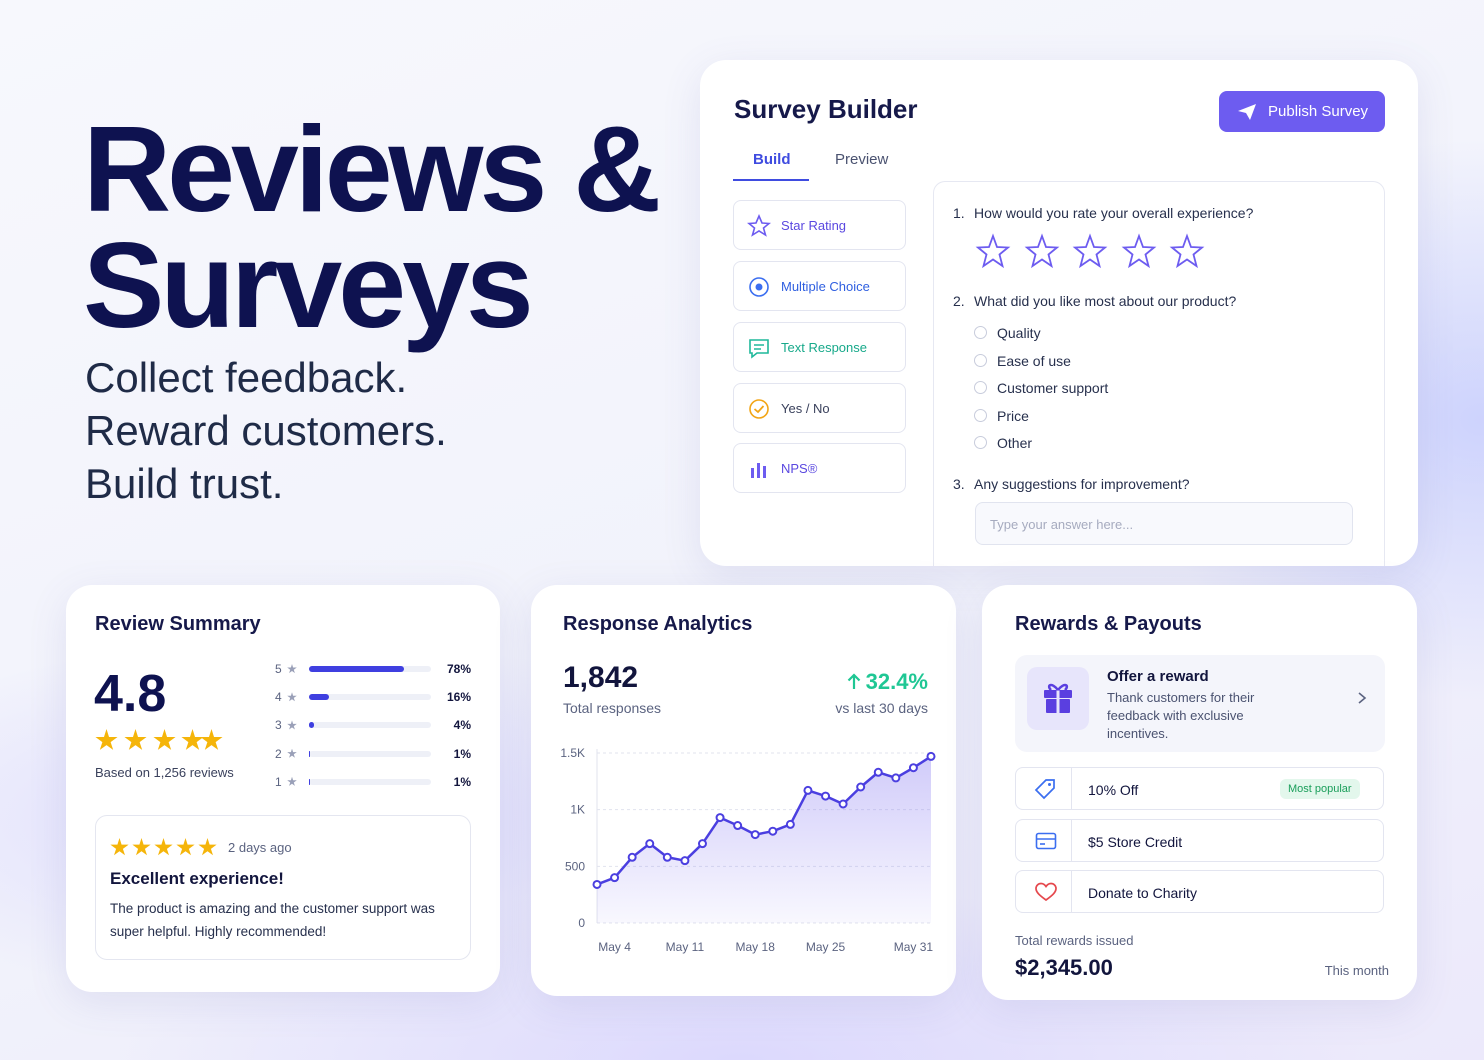 The height and width of the screenshot is (1060, 1484). What do you see at coordinates (819, 468) in the screenshot?
I see `question-type: NPS®` at bounding box center [819, 468].